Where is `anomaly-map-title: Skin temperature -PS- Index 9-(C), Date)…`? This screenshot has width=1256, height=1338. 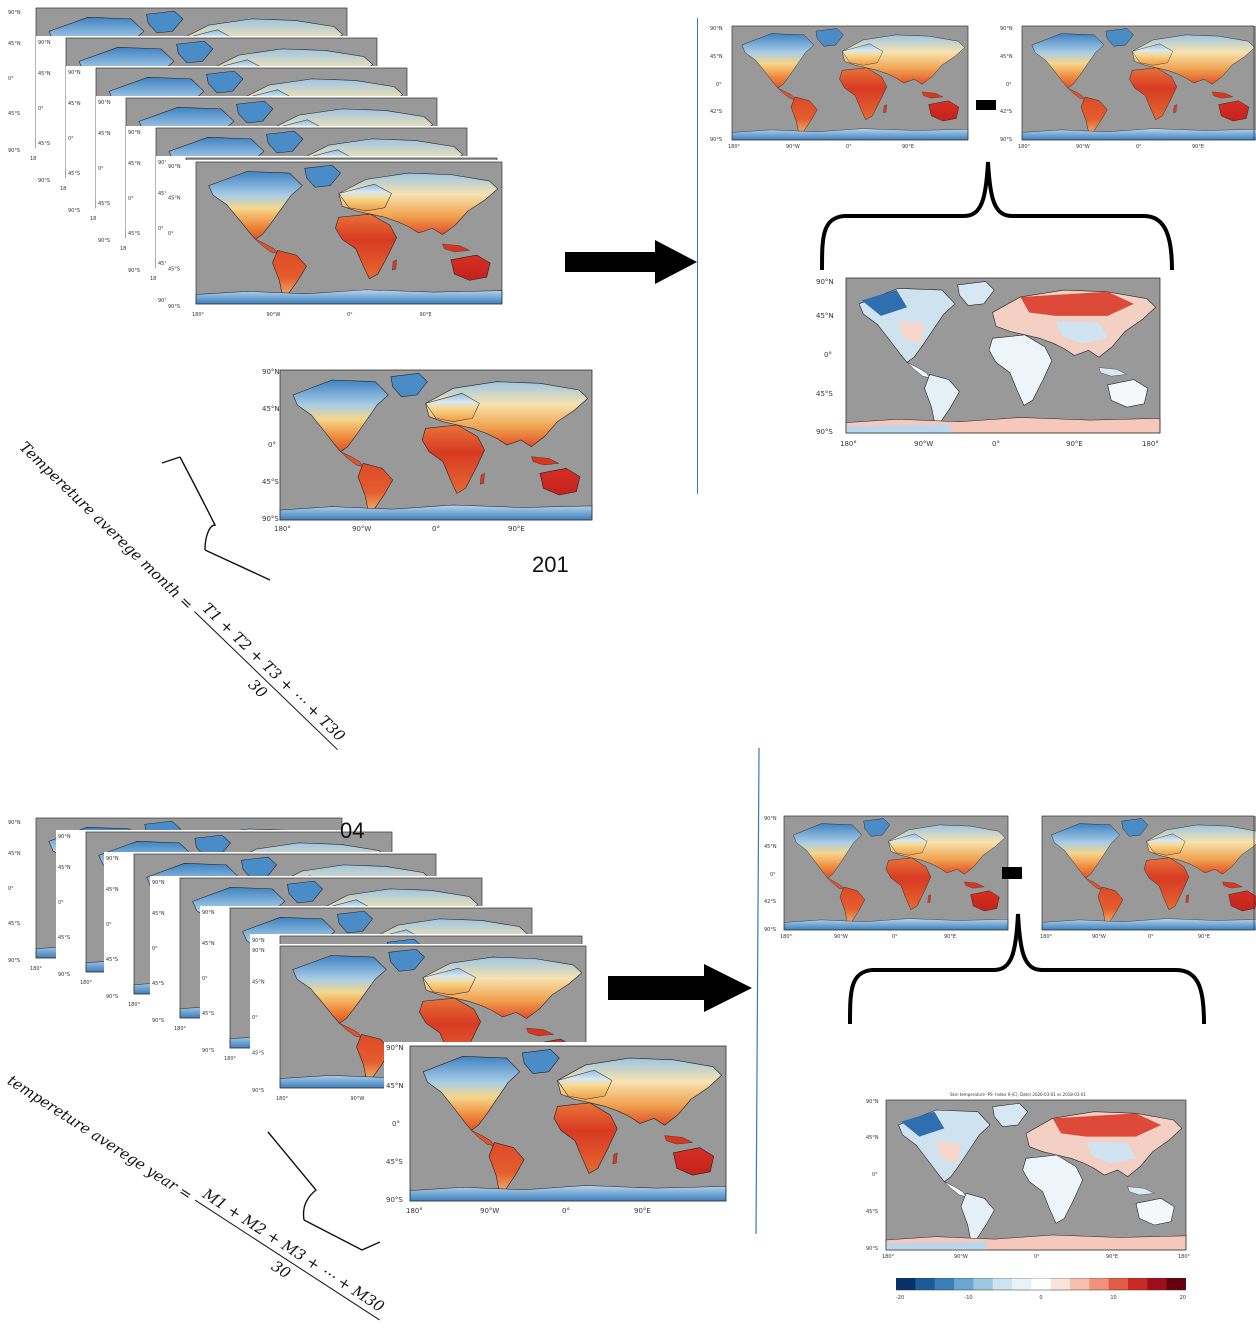
anomaly-map-title: Skin temperature -PS- Index 9-(C), Date)… is located at coordinates (1018, 1094).